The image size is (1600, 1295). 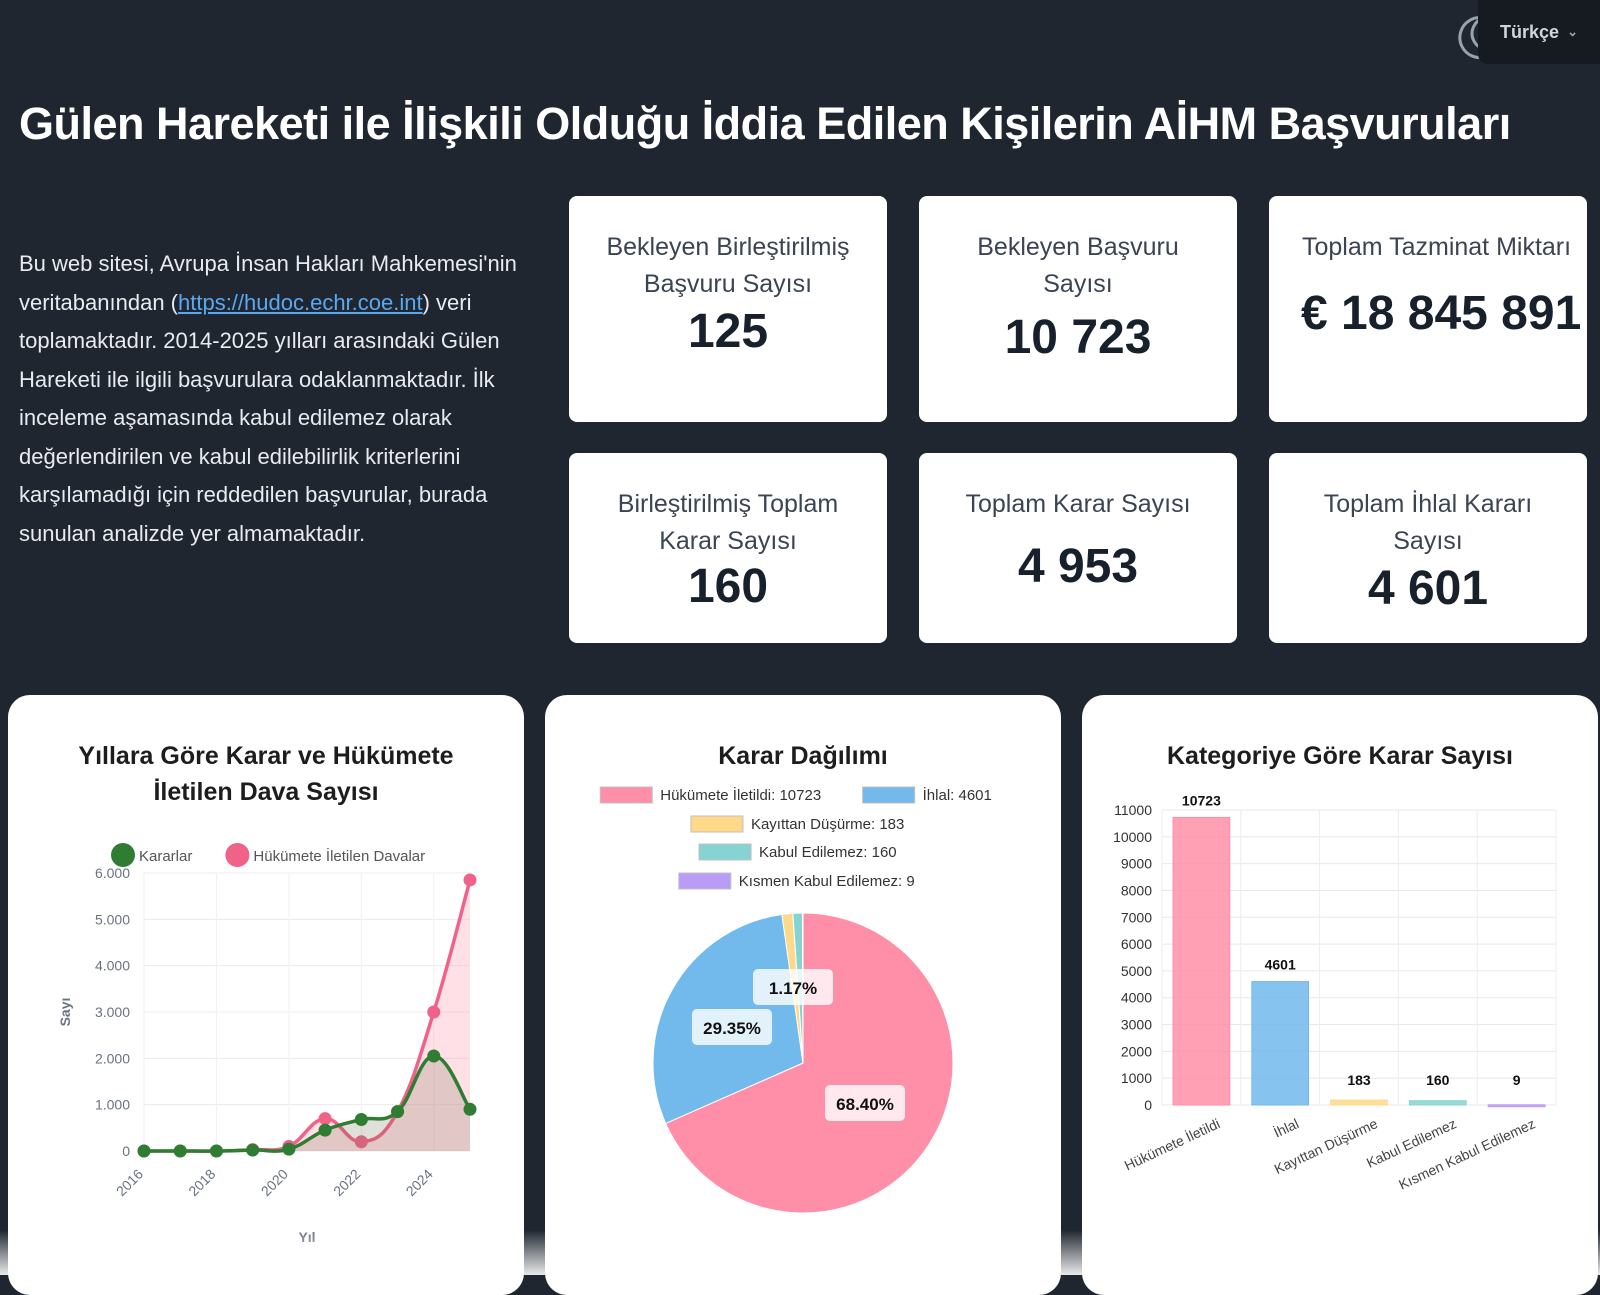 I want to click on y-tick-label: 3.000, so click(x=112, y=1012).